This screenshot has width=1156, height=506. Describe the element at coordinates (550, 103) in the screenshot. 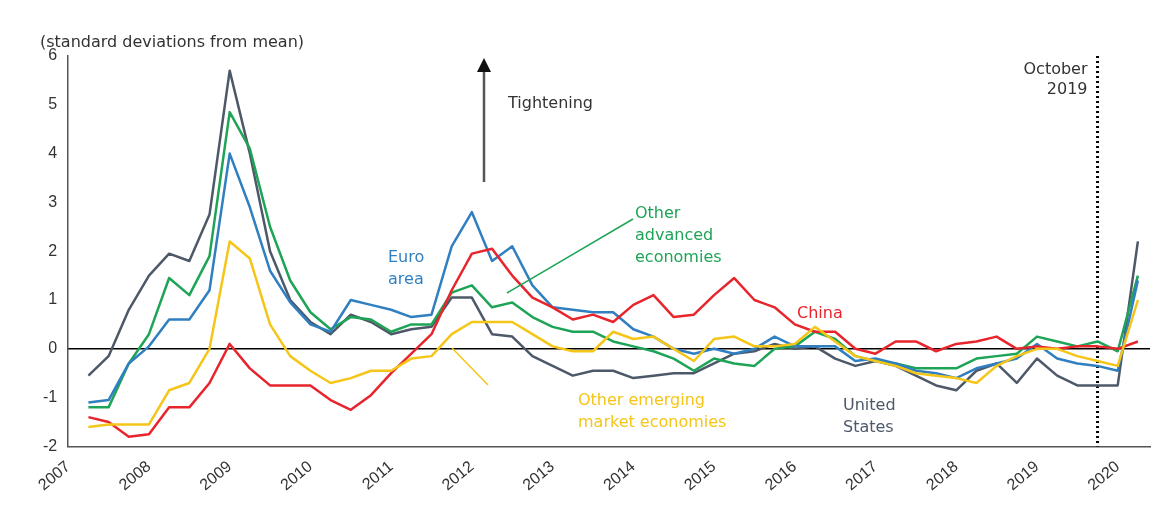

I see `annotation: Tightening` at that location.